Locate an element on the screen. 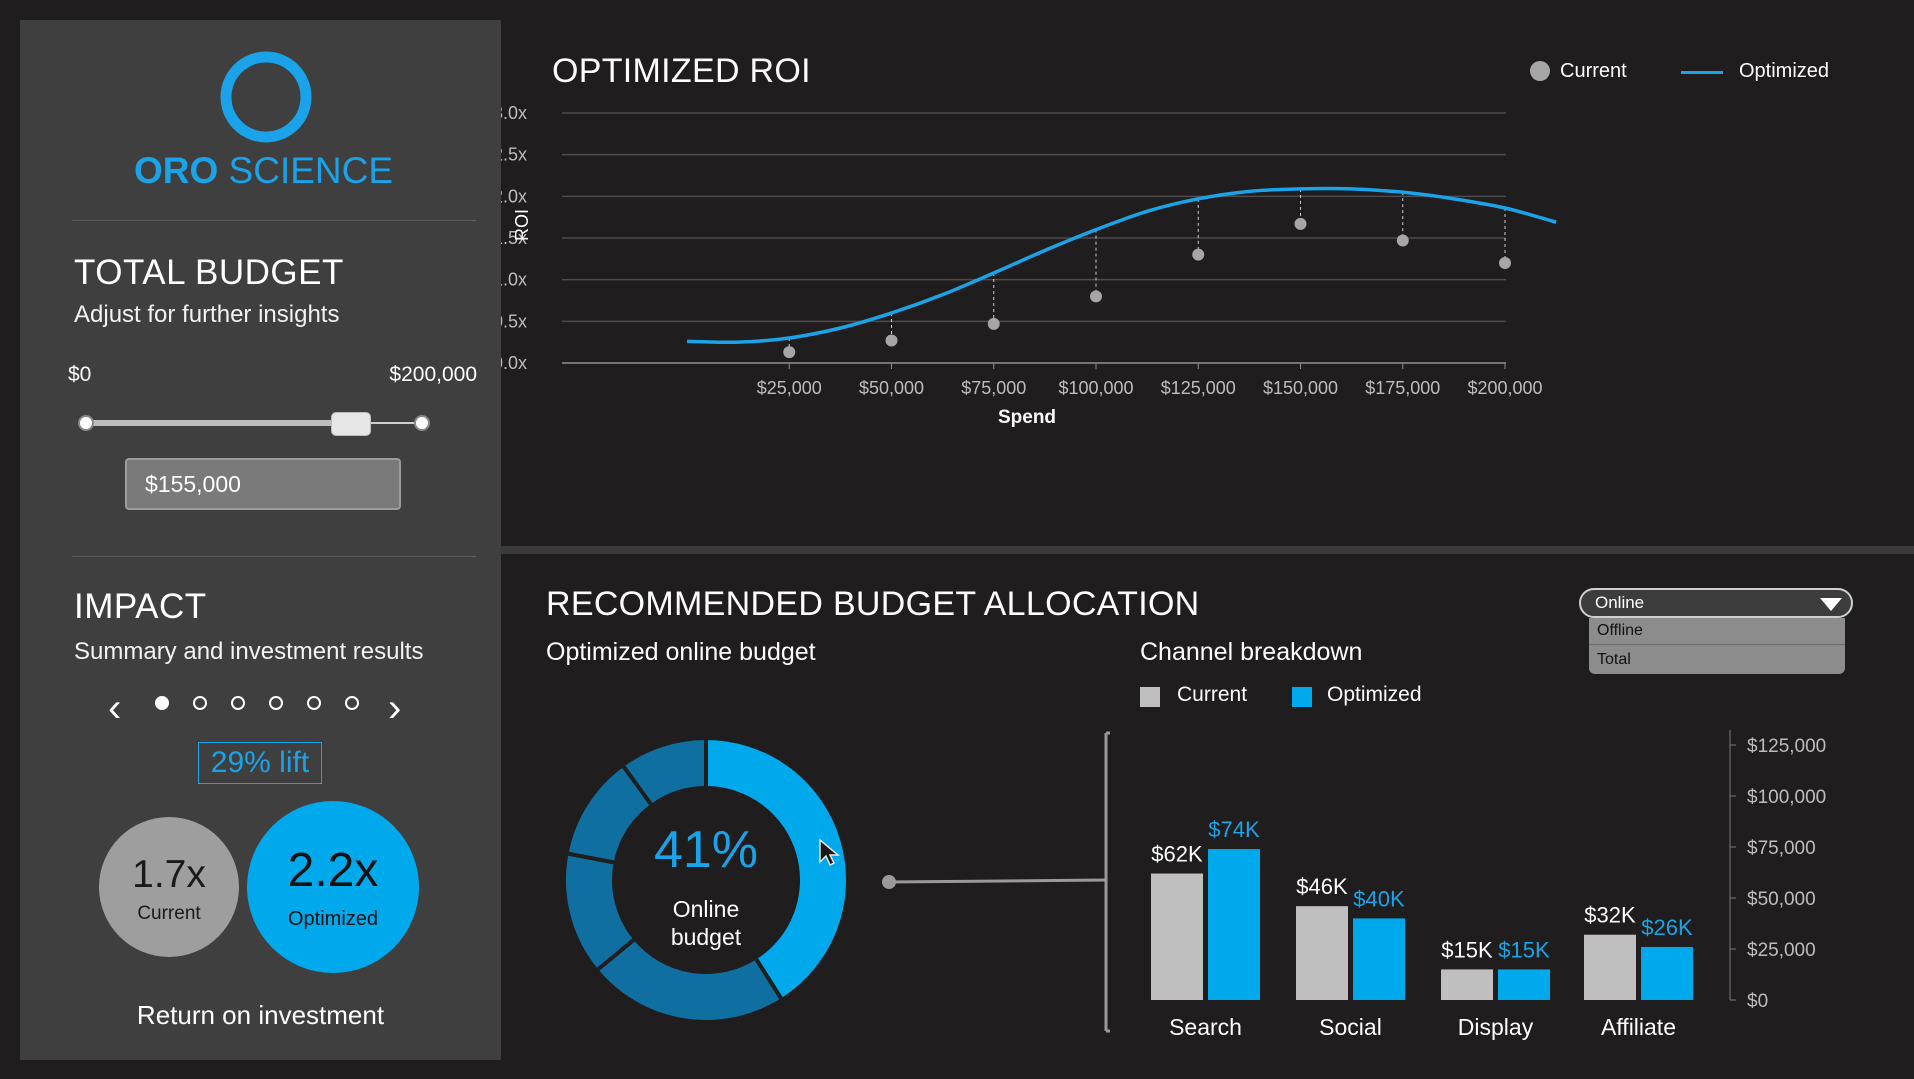  roi-x-tick-label: $175,000 is located at coordinates (1402, 388).